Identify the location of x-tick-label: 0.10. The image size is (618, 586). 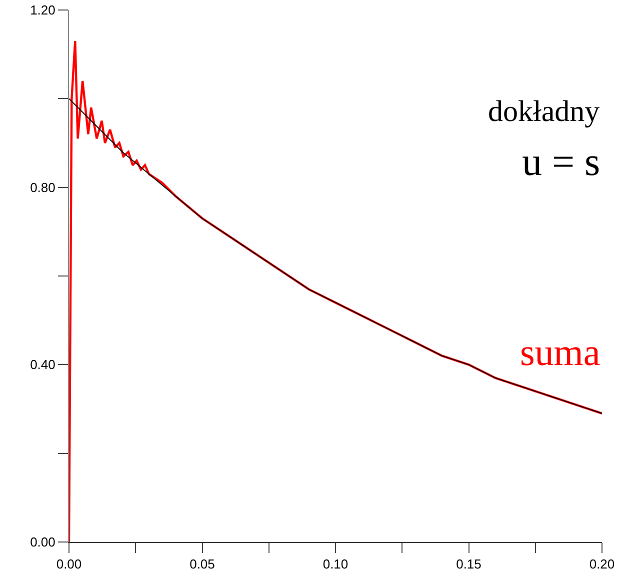
(335, 564).